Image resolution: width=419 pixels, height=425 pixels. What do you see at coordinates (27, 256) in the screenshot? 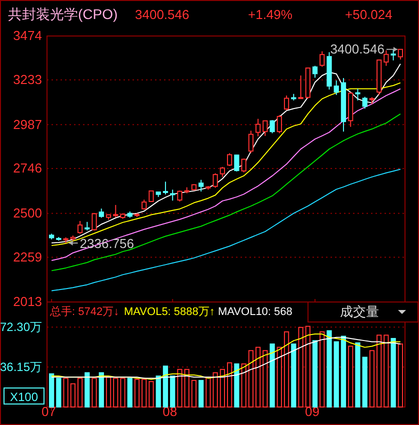
I see `y-tick-label: 2259` at bounding box center [27, 256].